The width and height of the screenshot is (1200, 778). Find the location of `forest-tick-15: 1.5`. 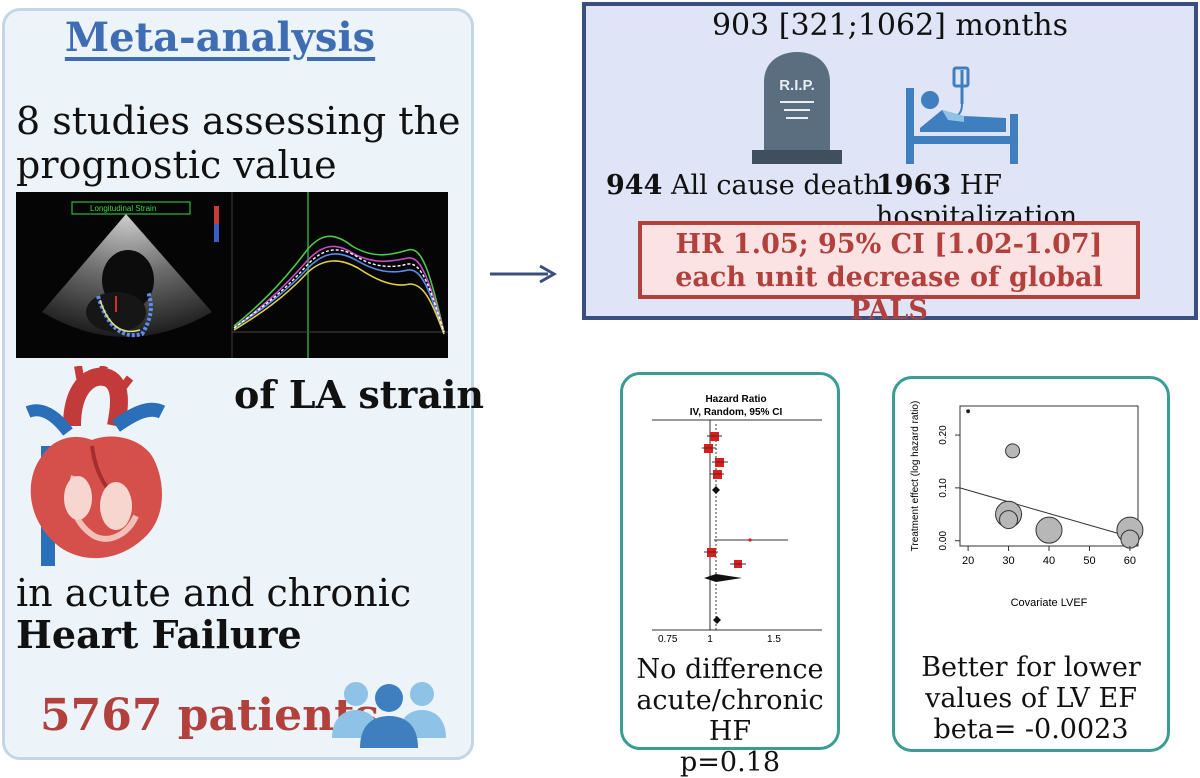

forest-tick-15: 1.5 is located at coordinates (774, 639).